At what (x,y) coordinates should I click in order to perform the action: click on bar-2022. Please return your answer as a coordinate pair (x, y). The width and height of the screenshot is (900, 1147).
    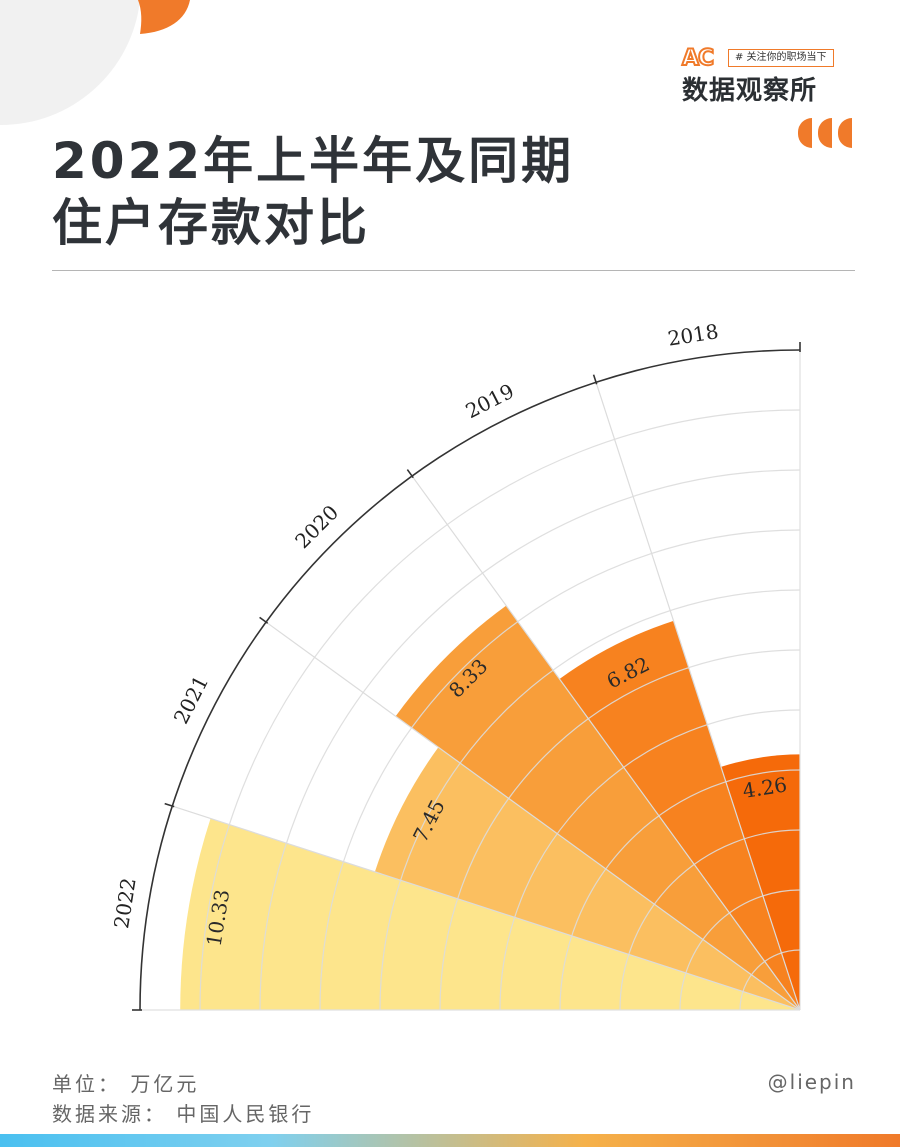
    Looking at the image, I should click on (490, 914).